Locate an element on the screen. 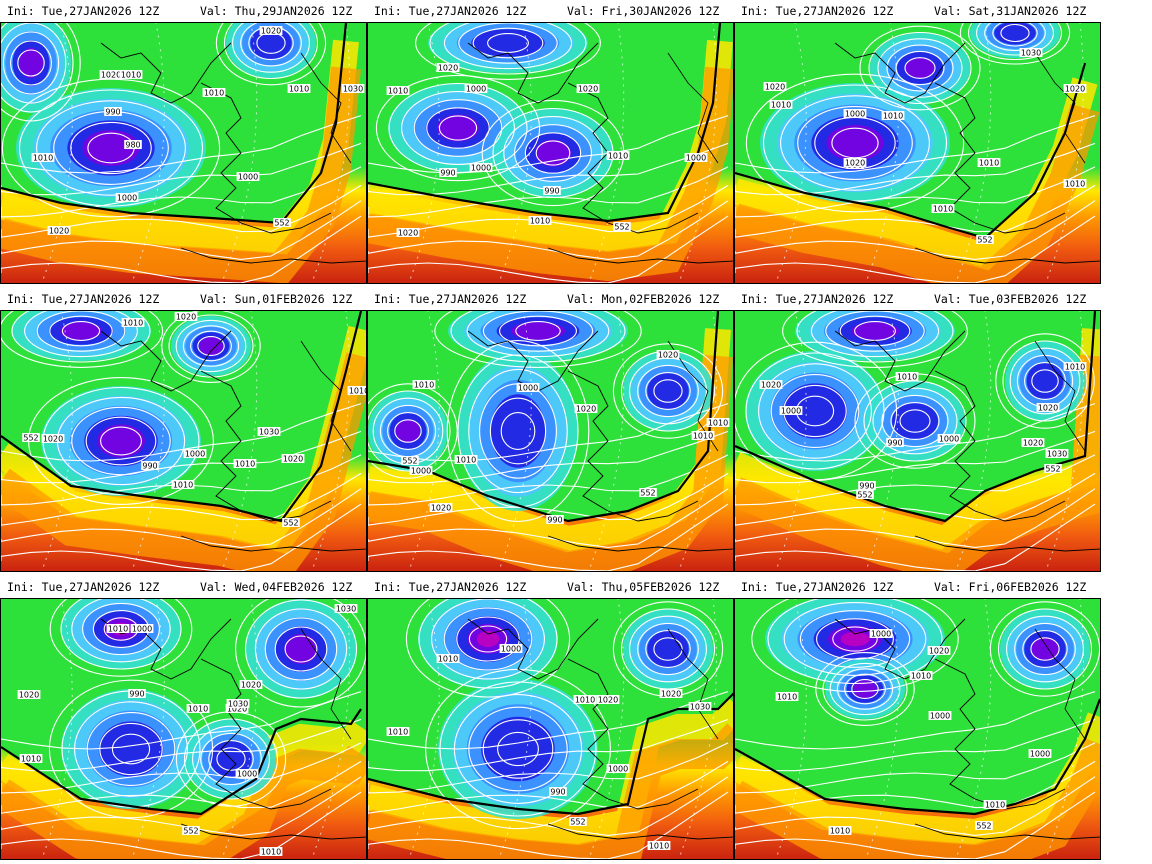 This screenshot has height=864, width=1152. valid-time-label: Val: Thu,05FEB2026 12Z is located at coordinates (643, 587).